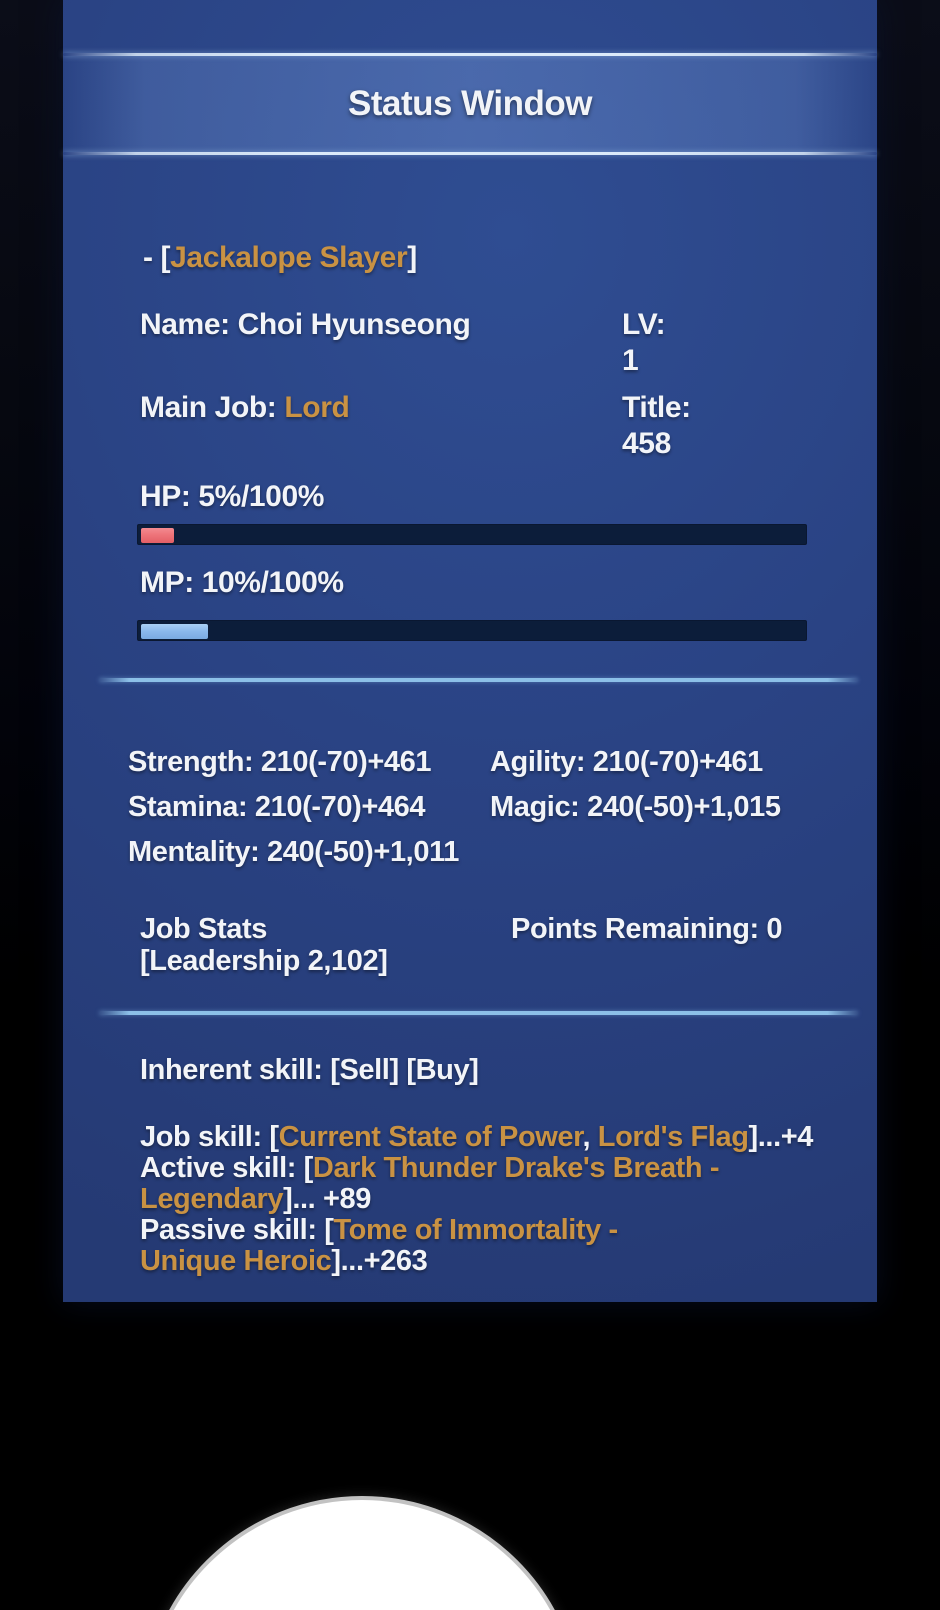  I want to click on inherent-skill-row: Inherent skill: [Sell] [Buy], so click(309, 1070).